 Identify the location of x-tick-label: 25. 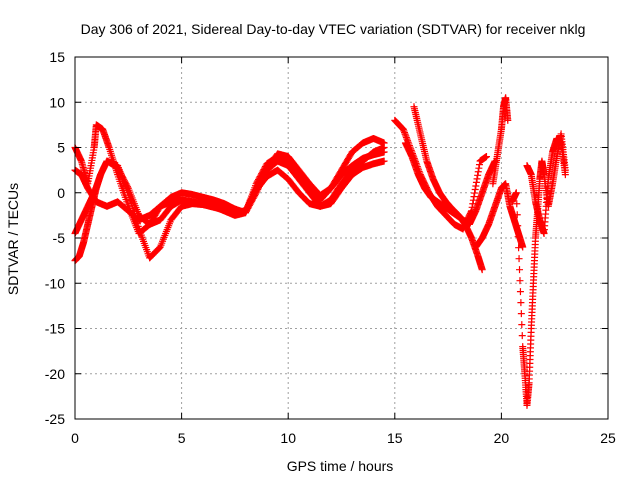
(608, 438).